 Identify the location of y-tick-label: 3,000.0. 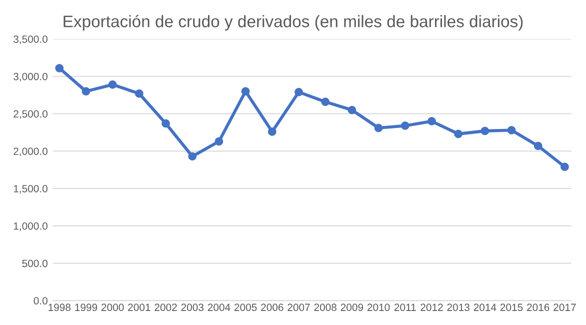
(31, 77).